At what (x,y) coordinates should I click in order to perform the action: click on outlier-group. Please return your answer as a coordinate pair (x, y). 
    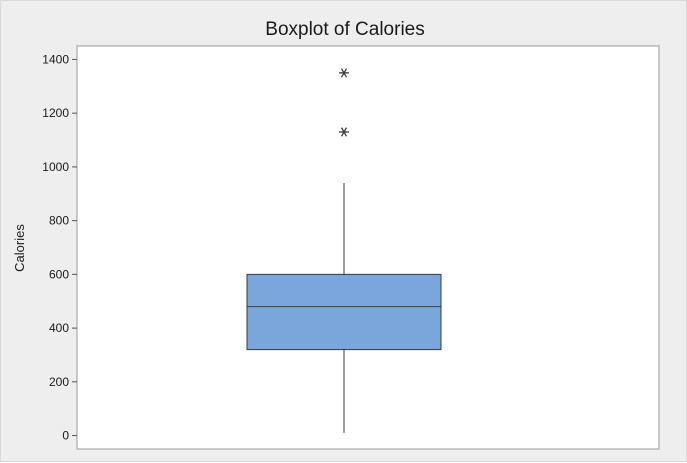
    Looking at the image, I should click on (344, 102).